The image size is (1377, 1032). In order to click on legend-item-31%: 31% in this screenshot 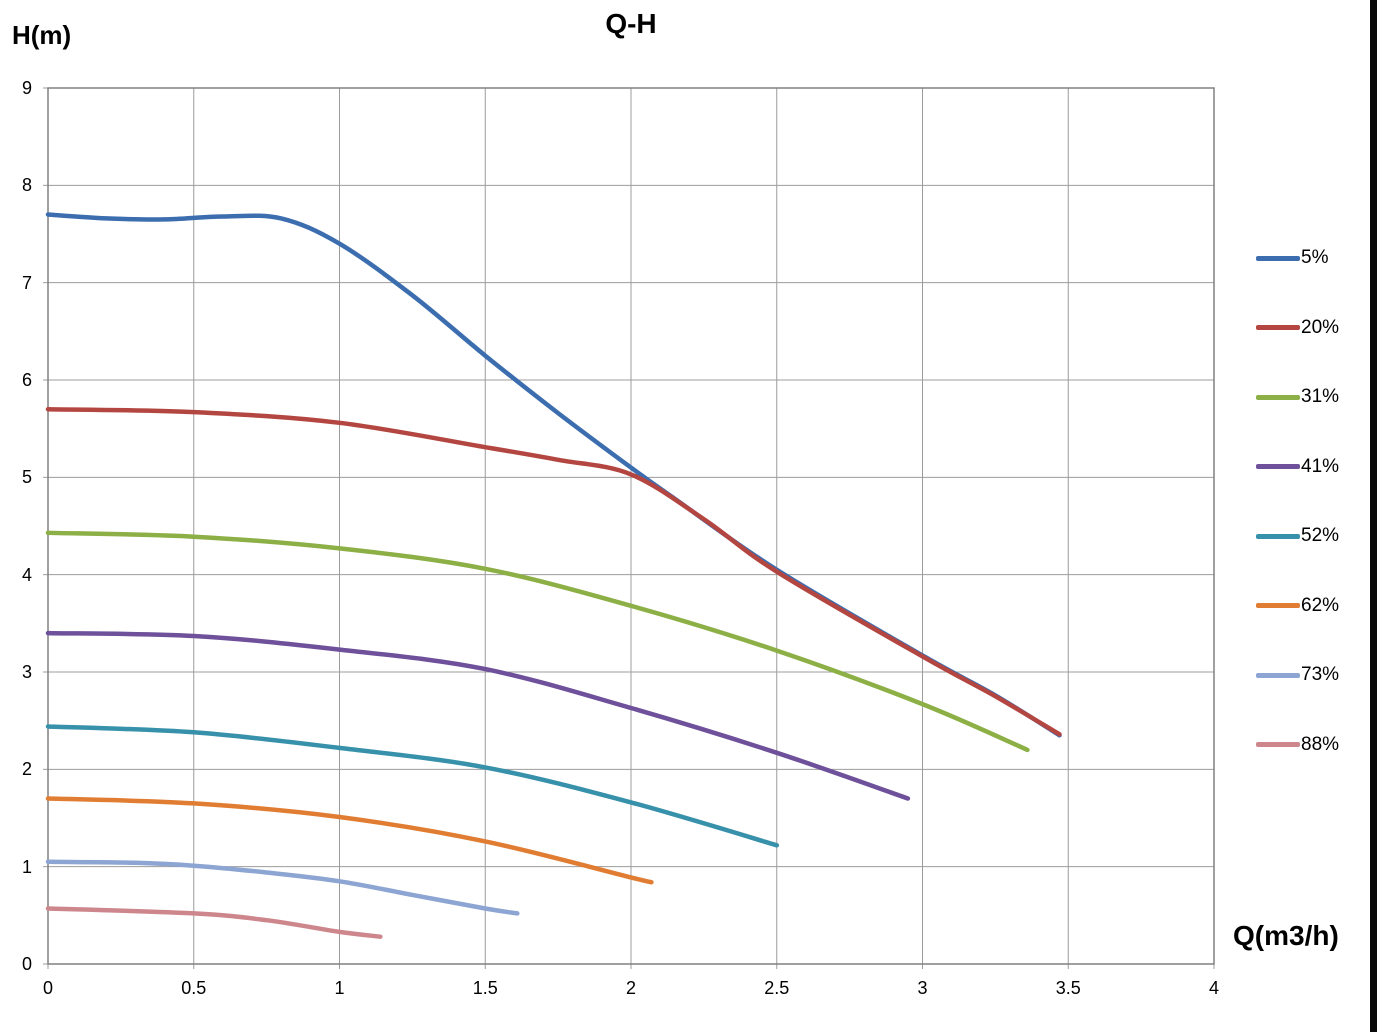, I will do `click(1297, 397)`.